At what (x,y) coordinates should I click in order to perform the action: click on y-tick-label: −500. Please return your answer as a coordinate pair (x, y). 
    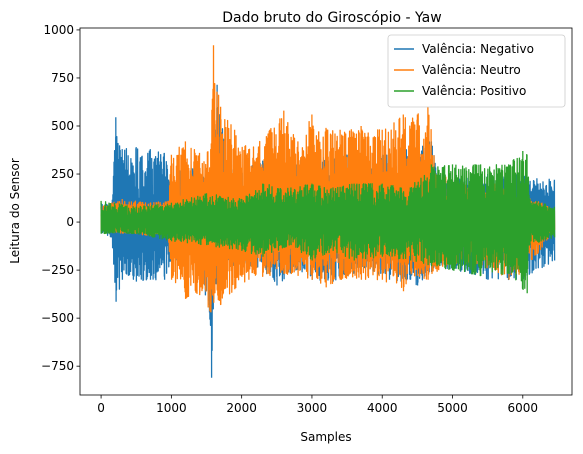
    Looking at the image, I should click on (57, 318).